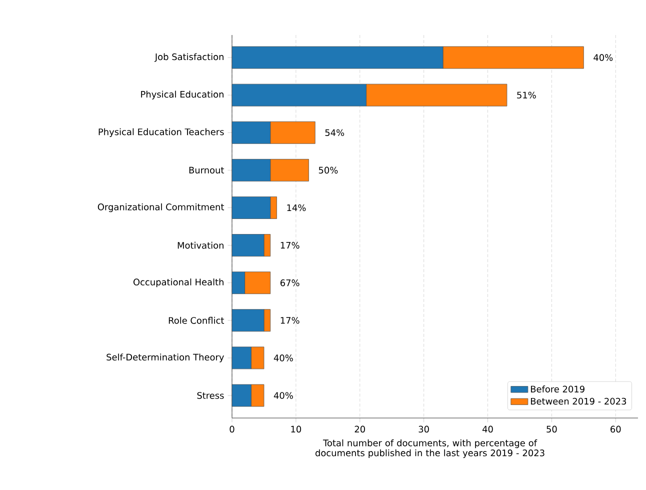  I want to click on y-tick-label: Self-Determination Theory, so click(165, 358).